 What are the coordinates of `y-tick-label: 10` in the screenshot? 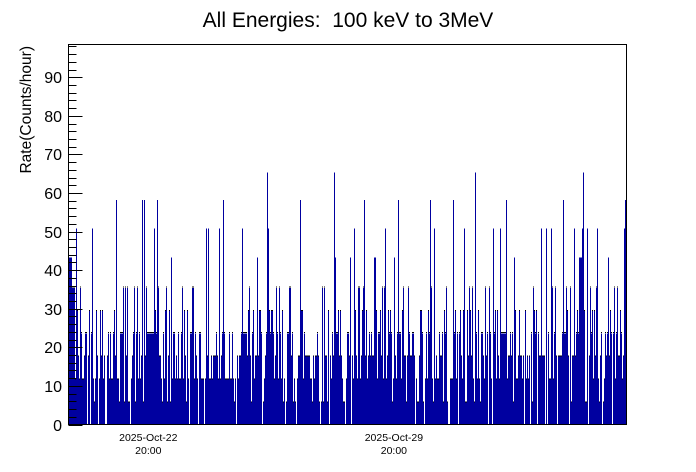 It's located at (53, 387).